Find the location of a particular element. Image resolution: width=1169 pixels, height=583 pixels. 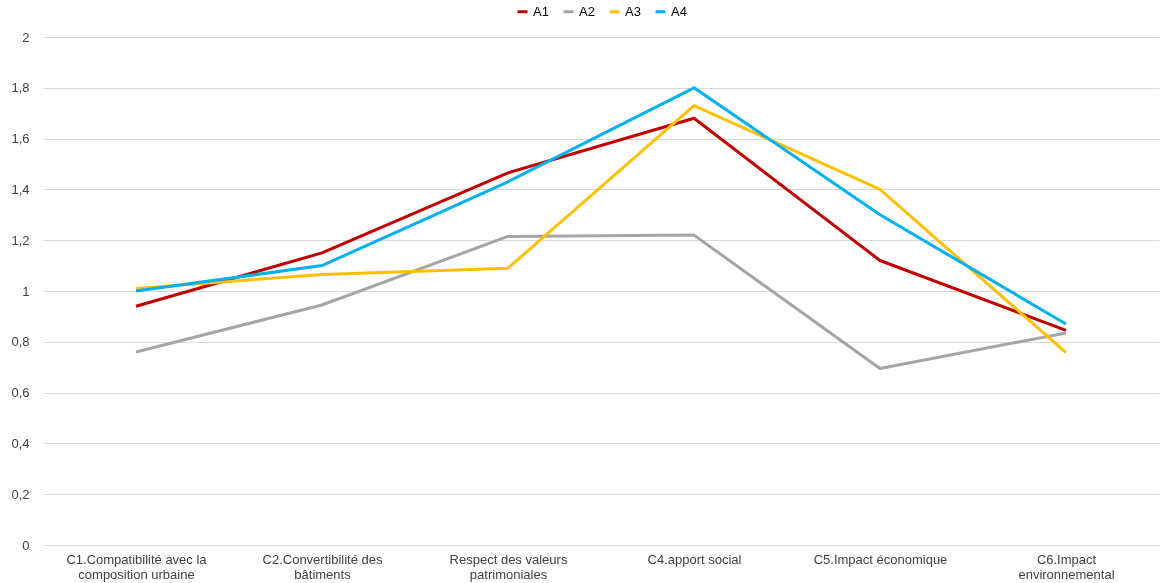

x-tick-label: C4.apport social is located at coordinates (694, 559).